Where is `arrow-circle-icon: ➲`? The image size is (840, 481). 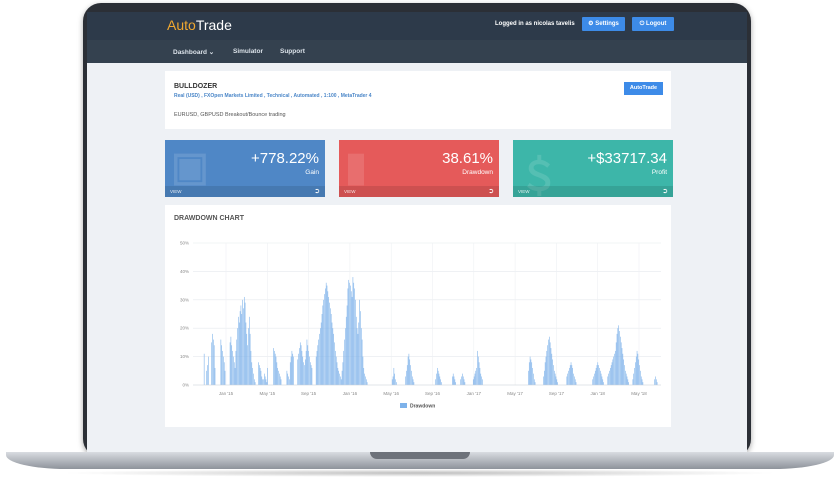
arrow-circle-icon: ➲ is located at coordinates (491, 191).